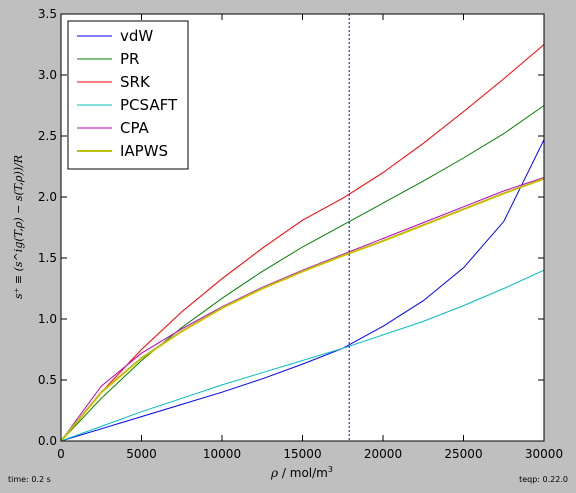 The image size is (576, 493). I want to click on x-tick-label: 5000, so click(141, 454).